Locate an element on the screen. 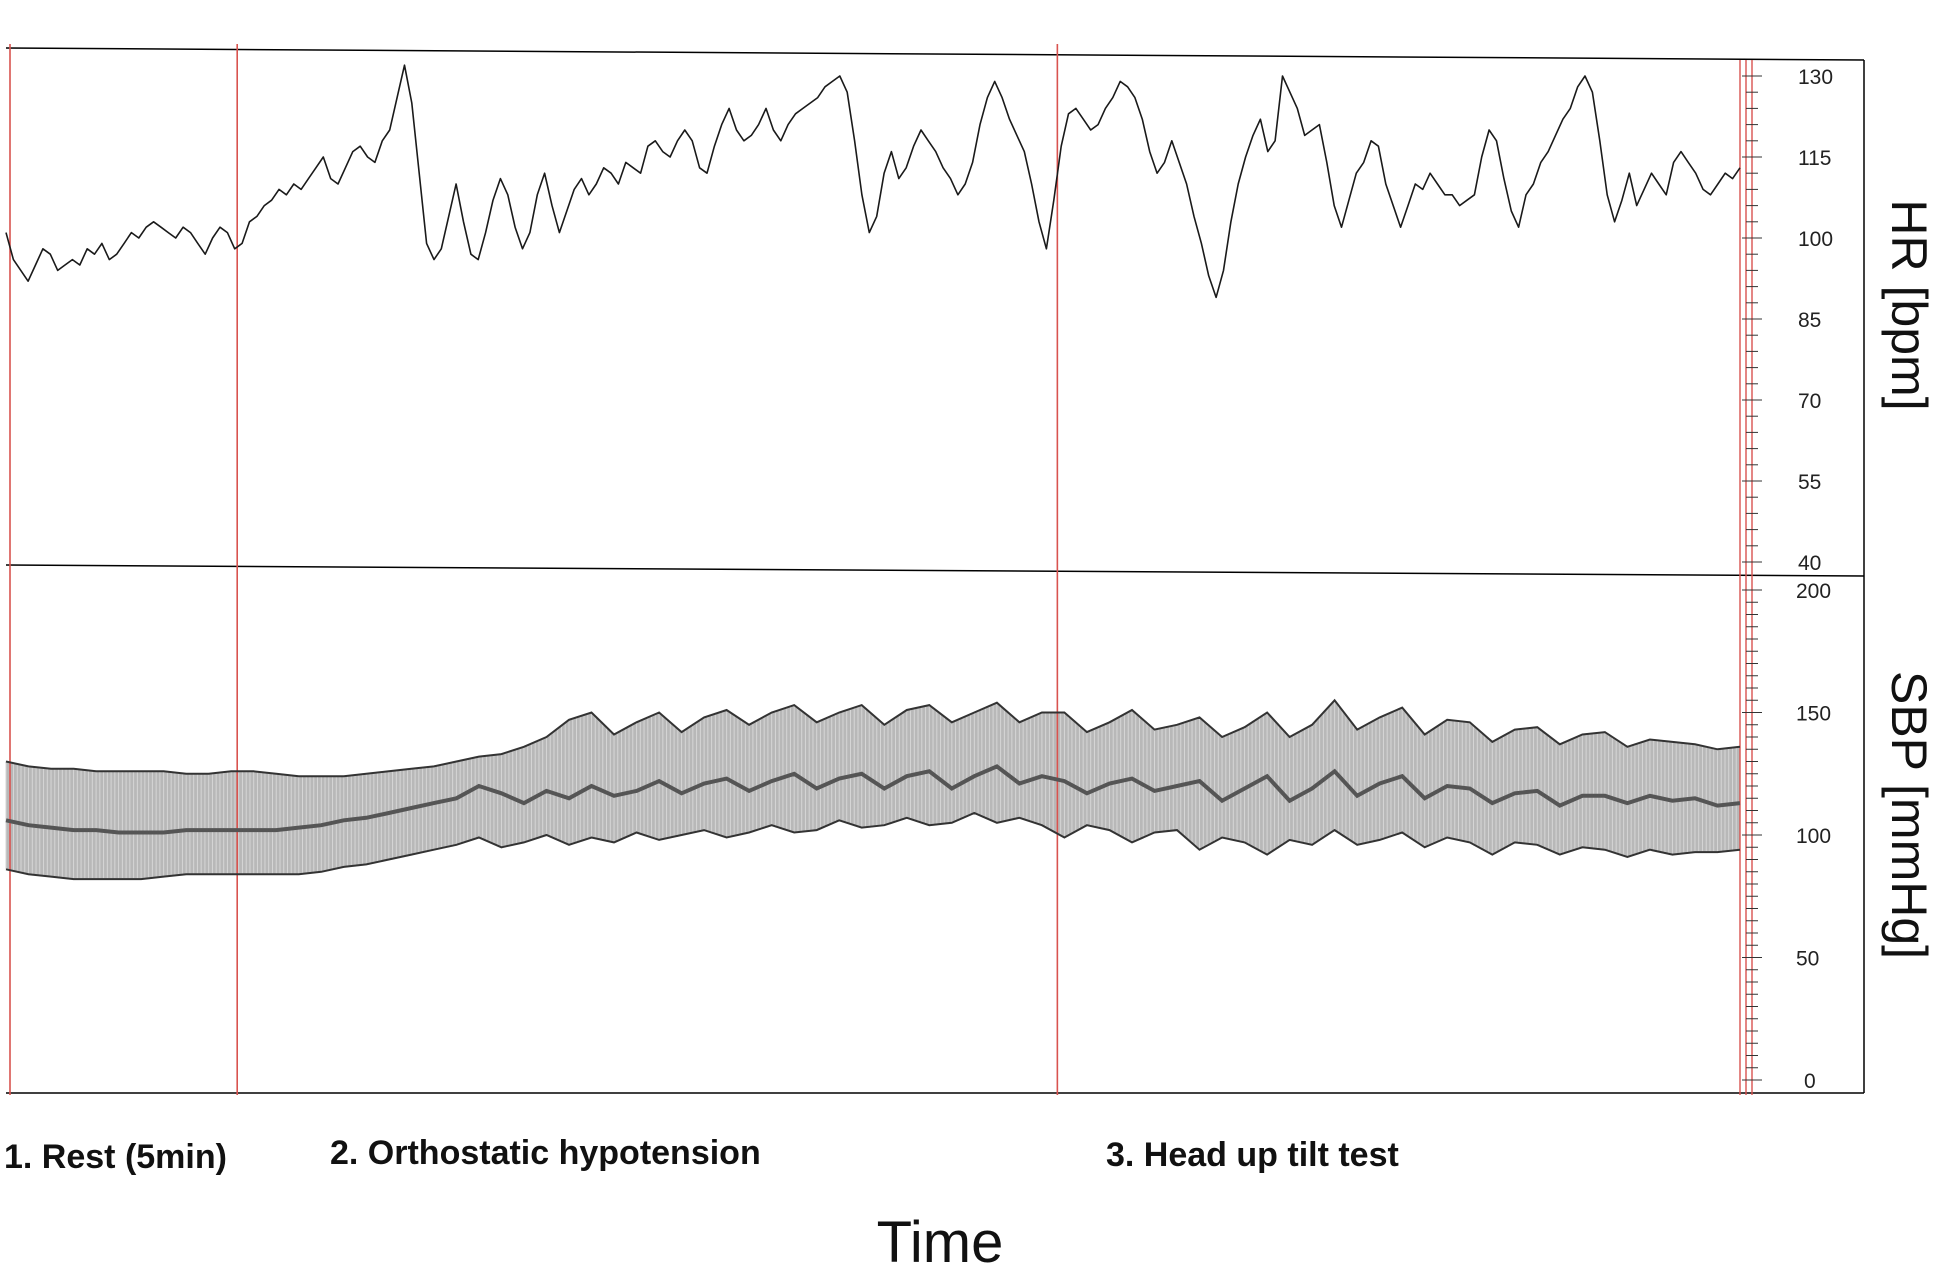  x-axis-label: Time is located at coordinates (940, 1239).